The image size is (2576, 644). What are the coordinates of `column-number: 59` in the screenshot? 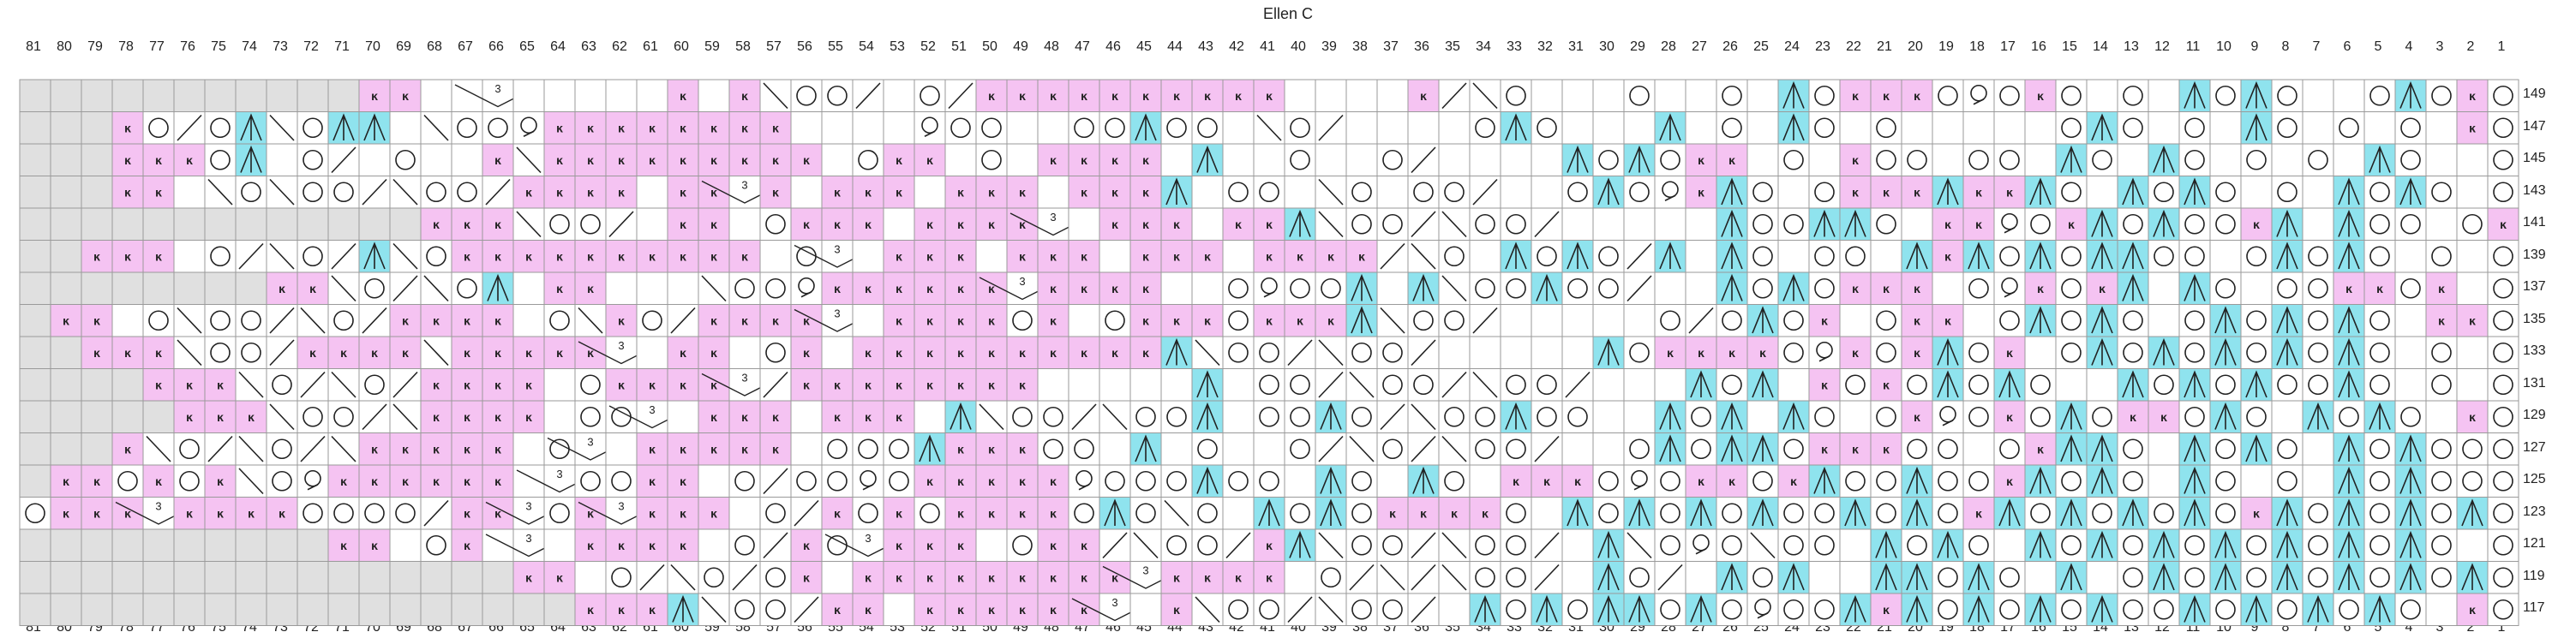 It's located at (712, 47).